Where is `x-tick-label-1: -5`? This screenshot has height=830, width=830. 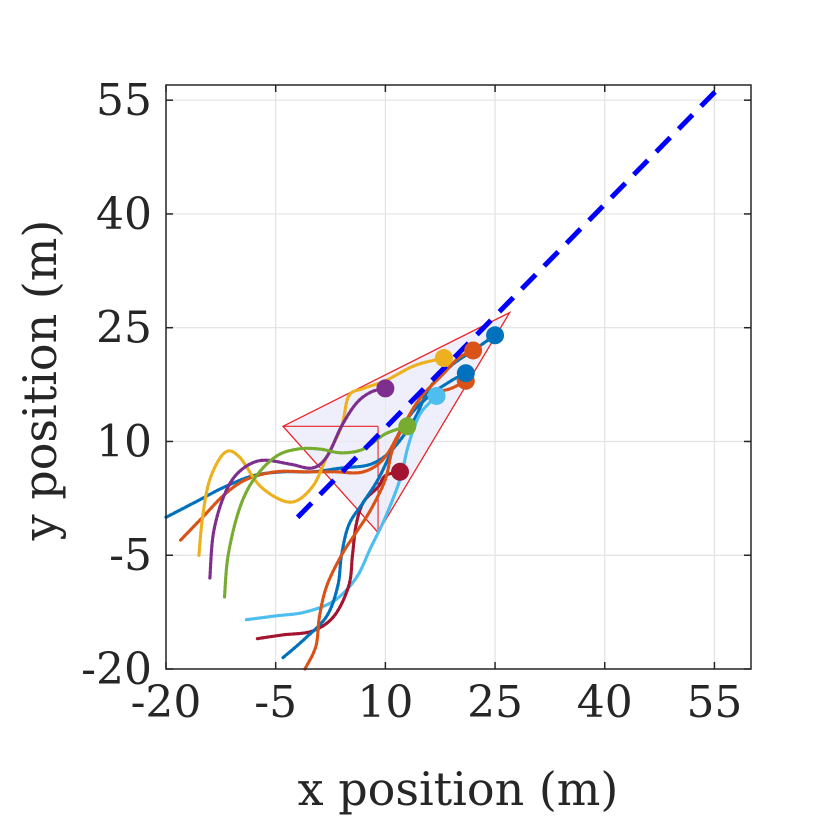
x-tick-label-1: -5 is located at coordinates (275, 702).